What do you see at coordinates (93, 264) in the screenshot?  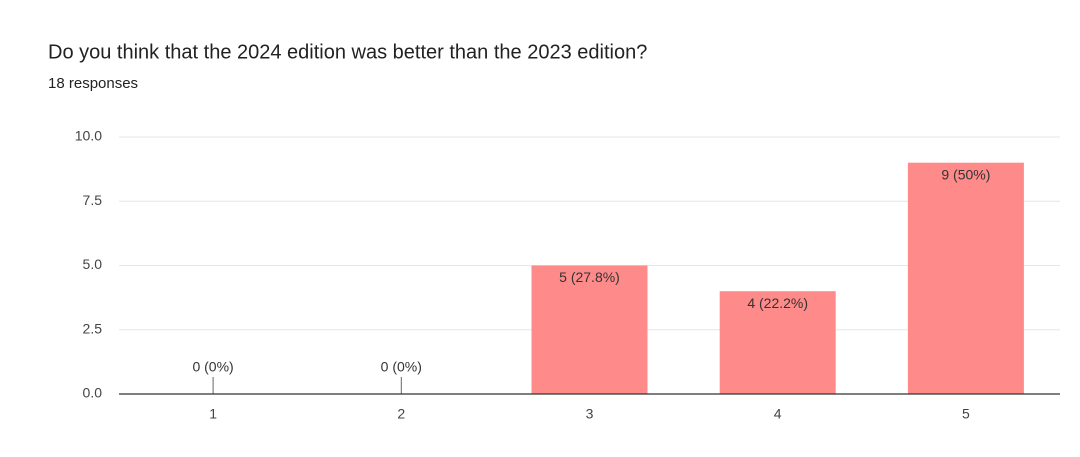 I see `y-tick-label: 5.0` at bounding box center [93, 264].